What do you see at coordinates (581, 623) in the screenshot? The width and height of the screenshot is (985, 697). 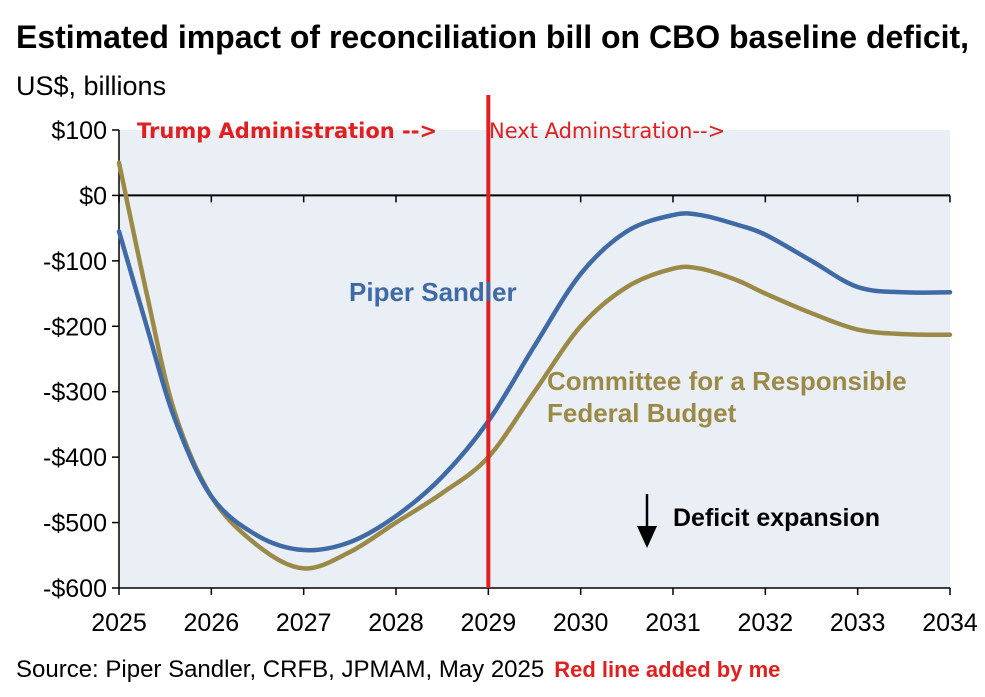 I see `x-tick-label: 2030` at bounding box center [581, 623].